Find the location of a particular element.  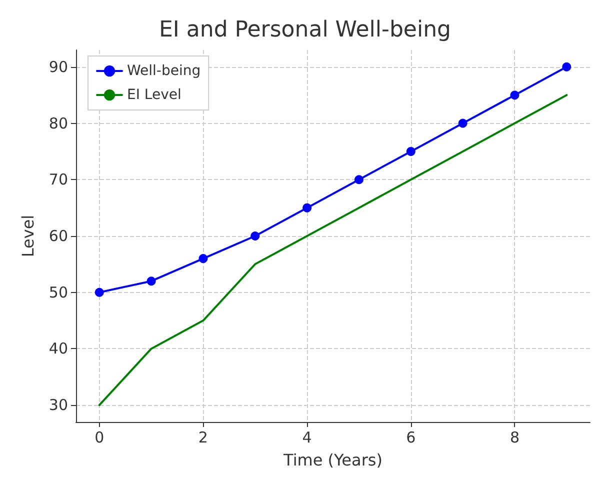

chart-title: EI and Personal Well-being is located at coordinates (305, 30).